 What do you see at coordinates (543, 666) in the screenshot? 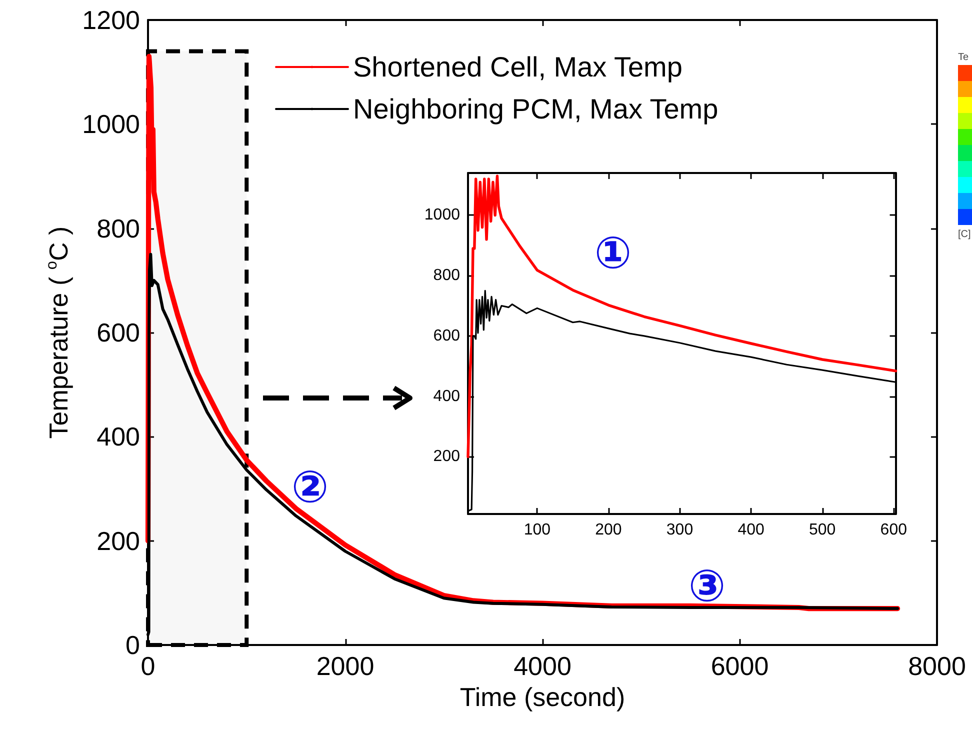
I see `x-tick-label: 4000` at bounding box center [543, 666].